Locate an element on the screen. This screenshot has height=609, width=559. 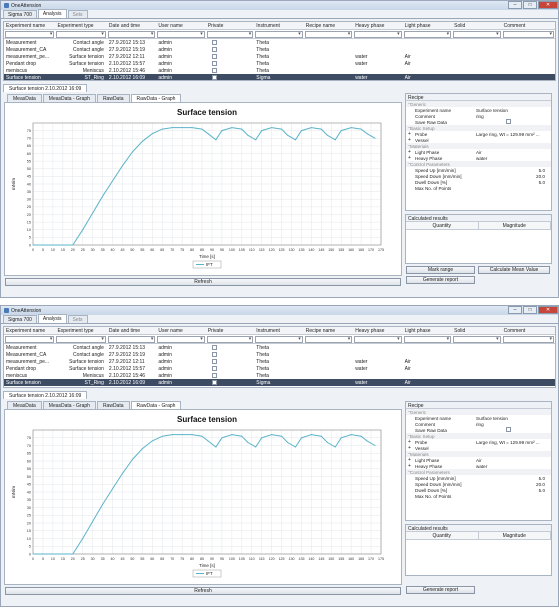
tab-sigma: Sigma 700 is located at coordinates (20, 14).